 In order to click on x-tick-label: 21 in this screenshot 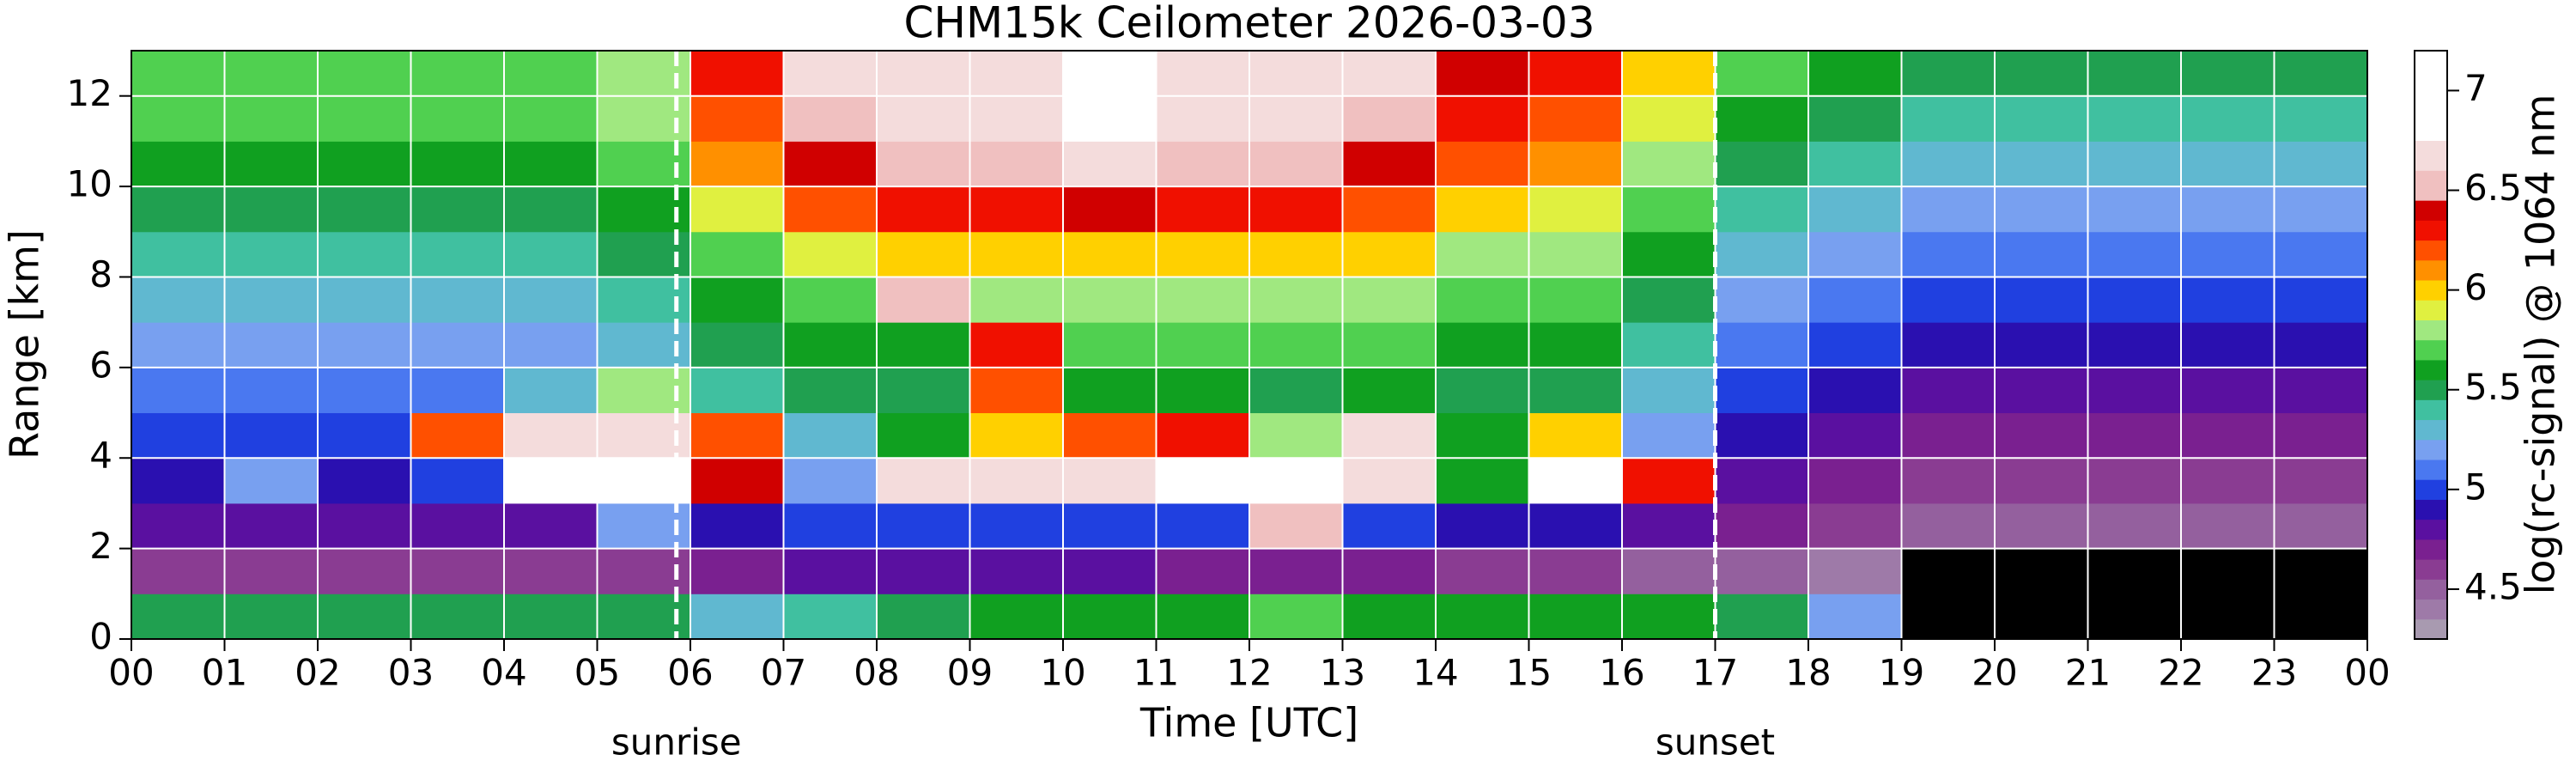, I will do `click(2088, 673)`.